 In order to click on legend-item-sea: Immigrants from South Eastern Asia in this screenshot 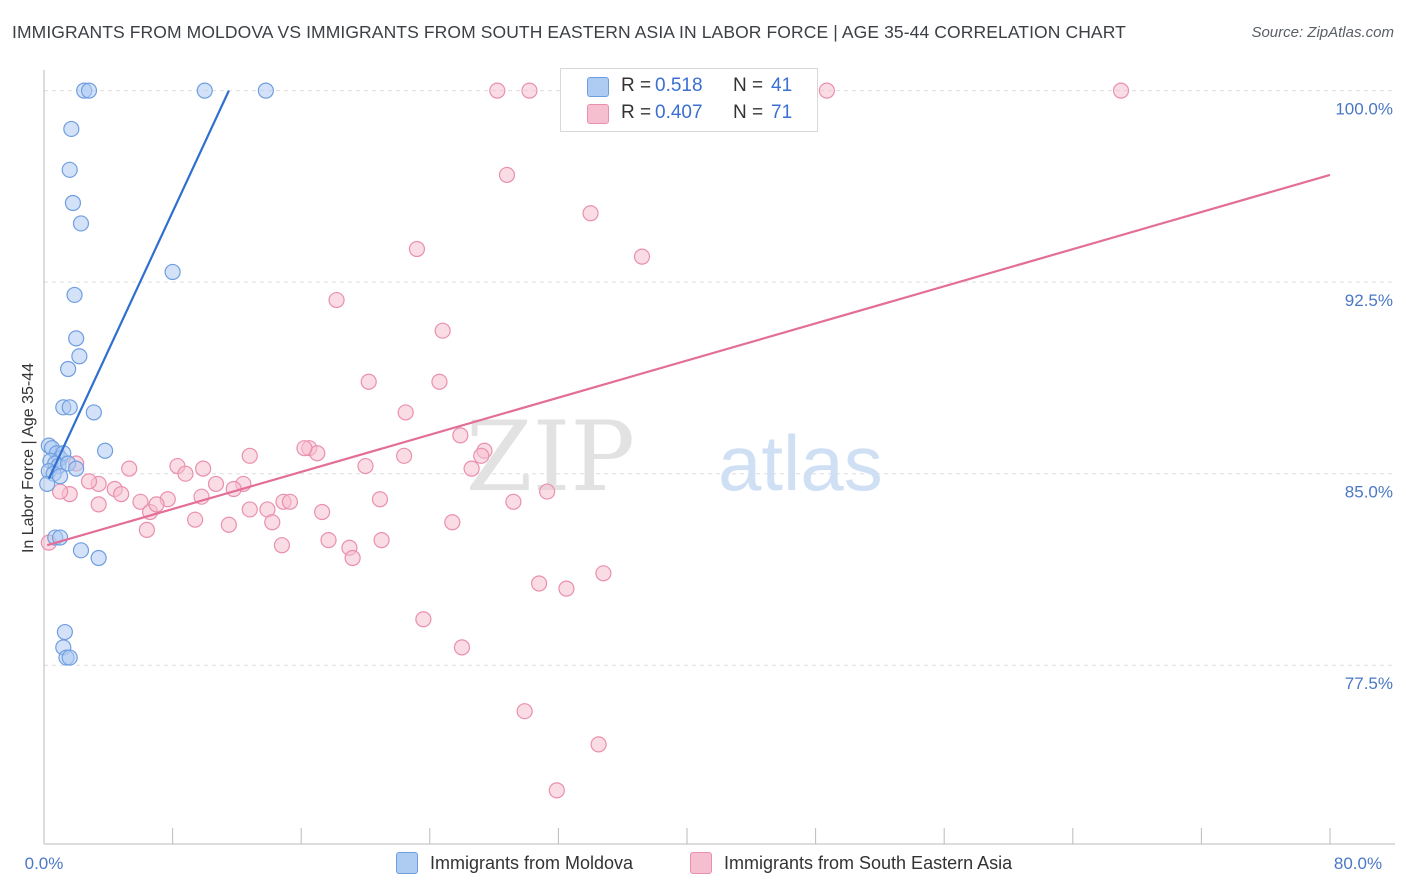, I will do `click(851, 863)`.